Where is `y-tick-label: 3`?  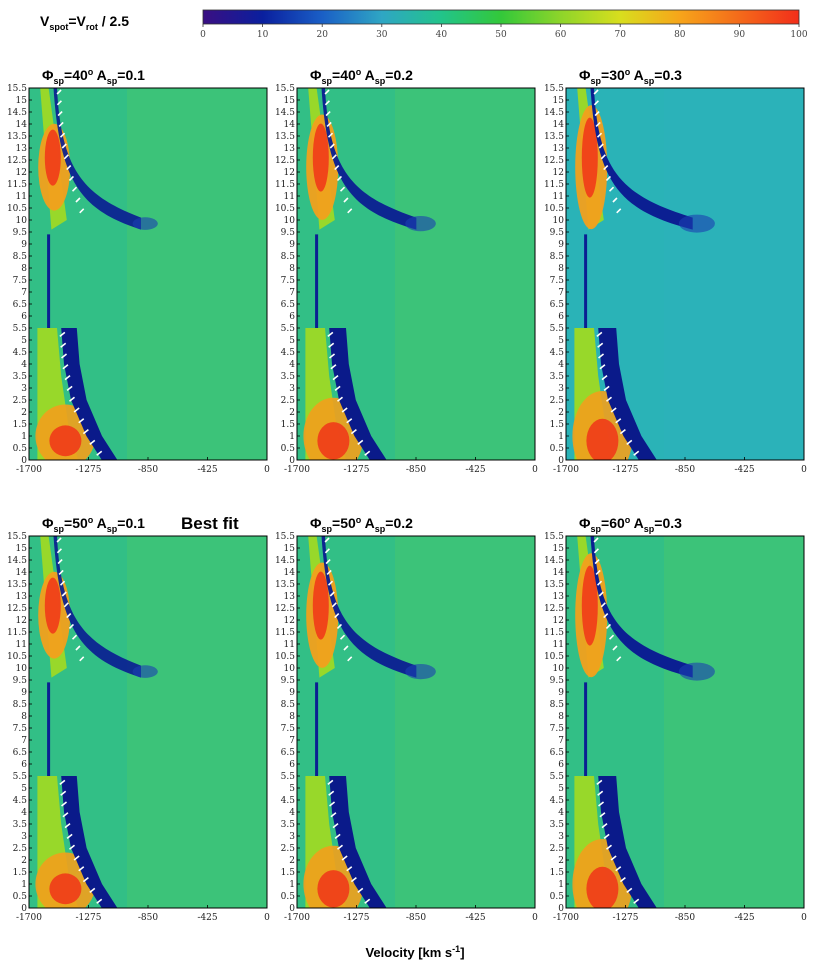 y-tick-label: 3 is located at coordinates (561, 389).